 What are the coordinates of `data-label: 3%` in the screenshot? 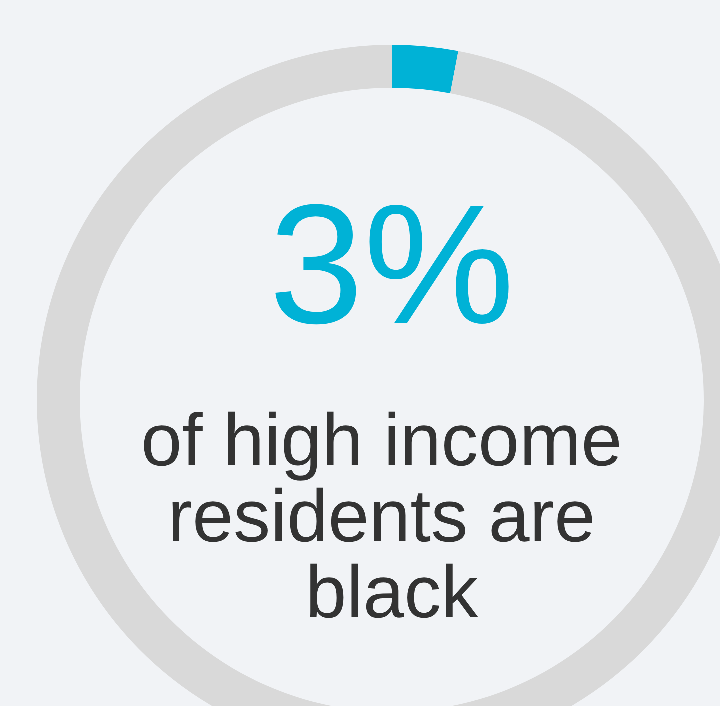 It's located at (392, 265).